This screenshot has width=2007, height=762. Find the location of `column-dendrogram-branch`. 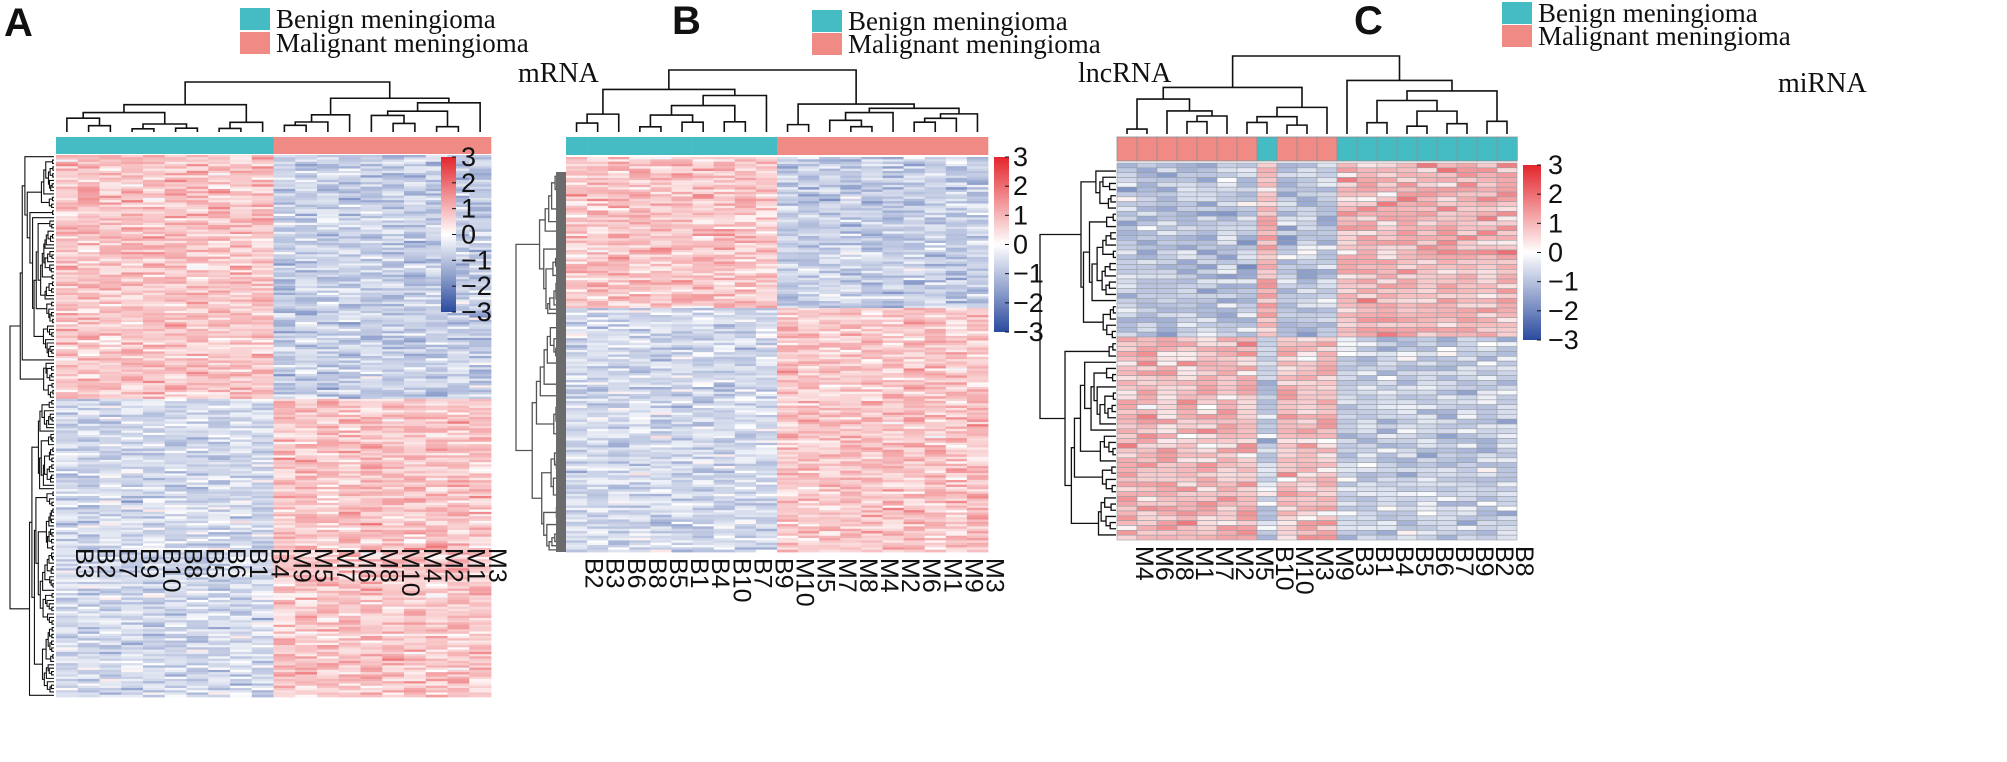

column-dendrogram-branch is located at coordinates (165, 126).